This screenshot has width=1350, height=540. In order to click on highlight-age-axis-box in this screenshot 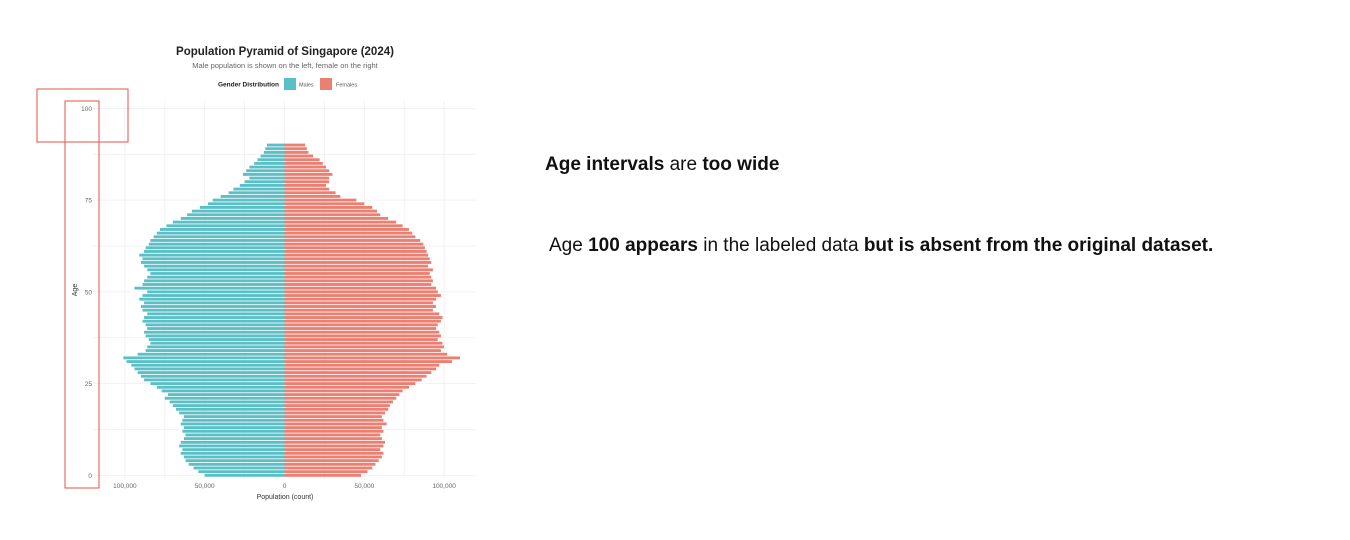, I will do `click(82, 294)`.